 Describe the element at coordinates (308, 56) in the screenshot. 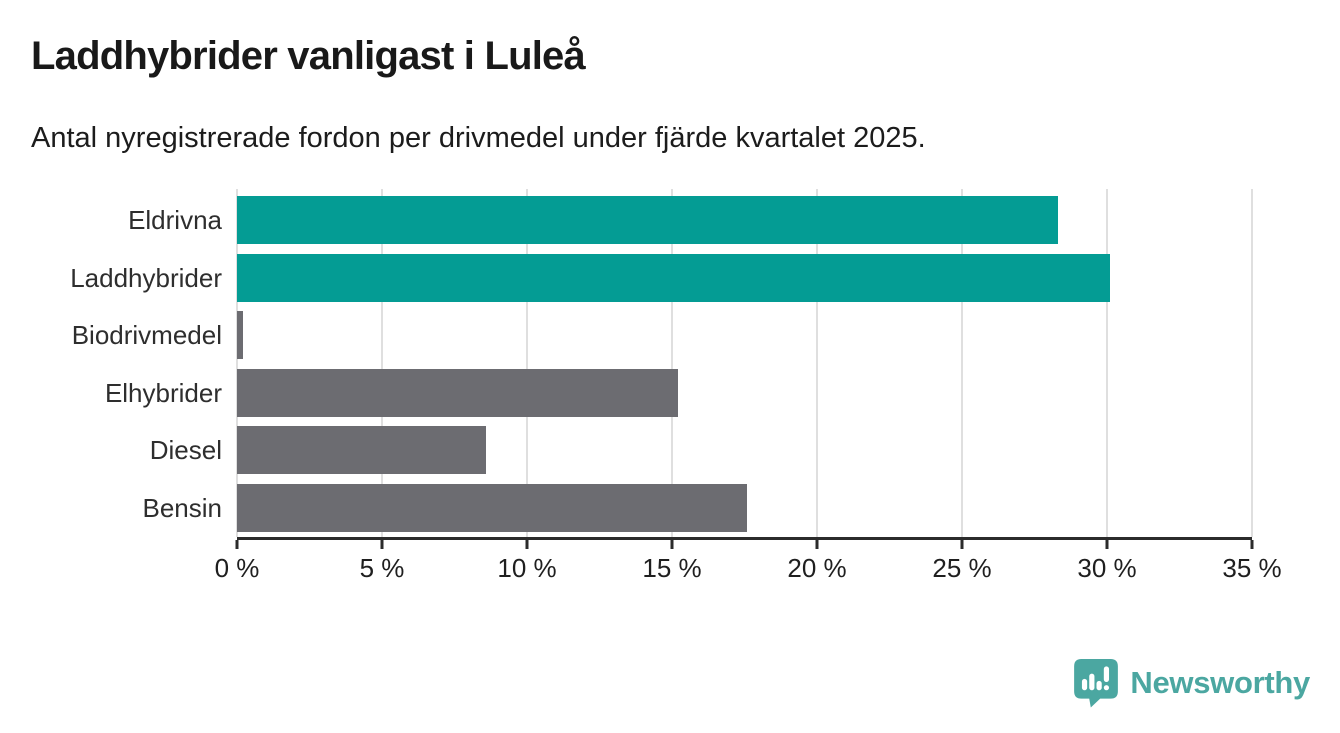

I see `chart-title: Laddhybrider vanligast i Luleå` at that location.